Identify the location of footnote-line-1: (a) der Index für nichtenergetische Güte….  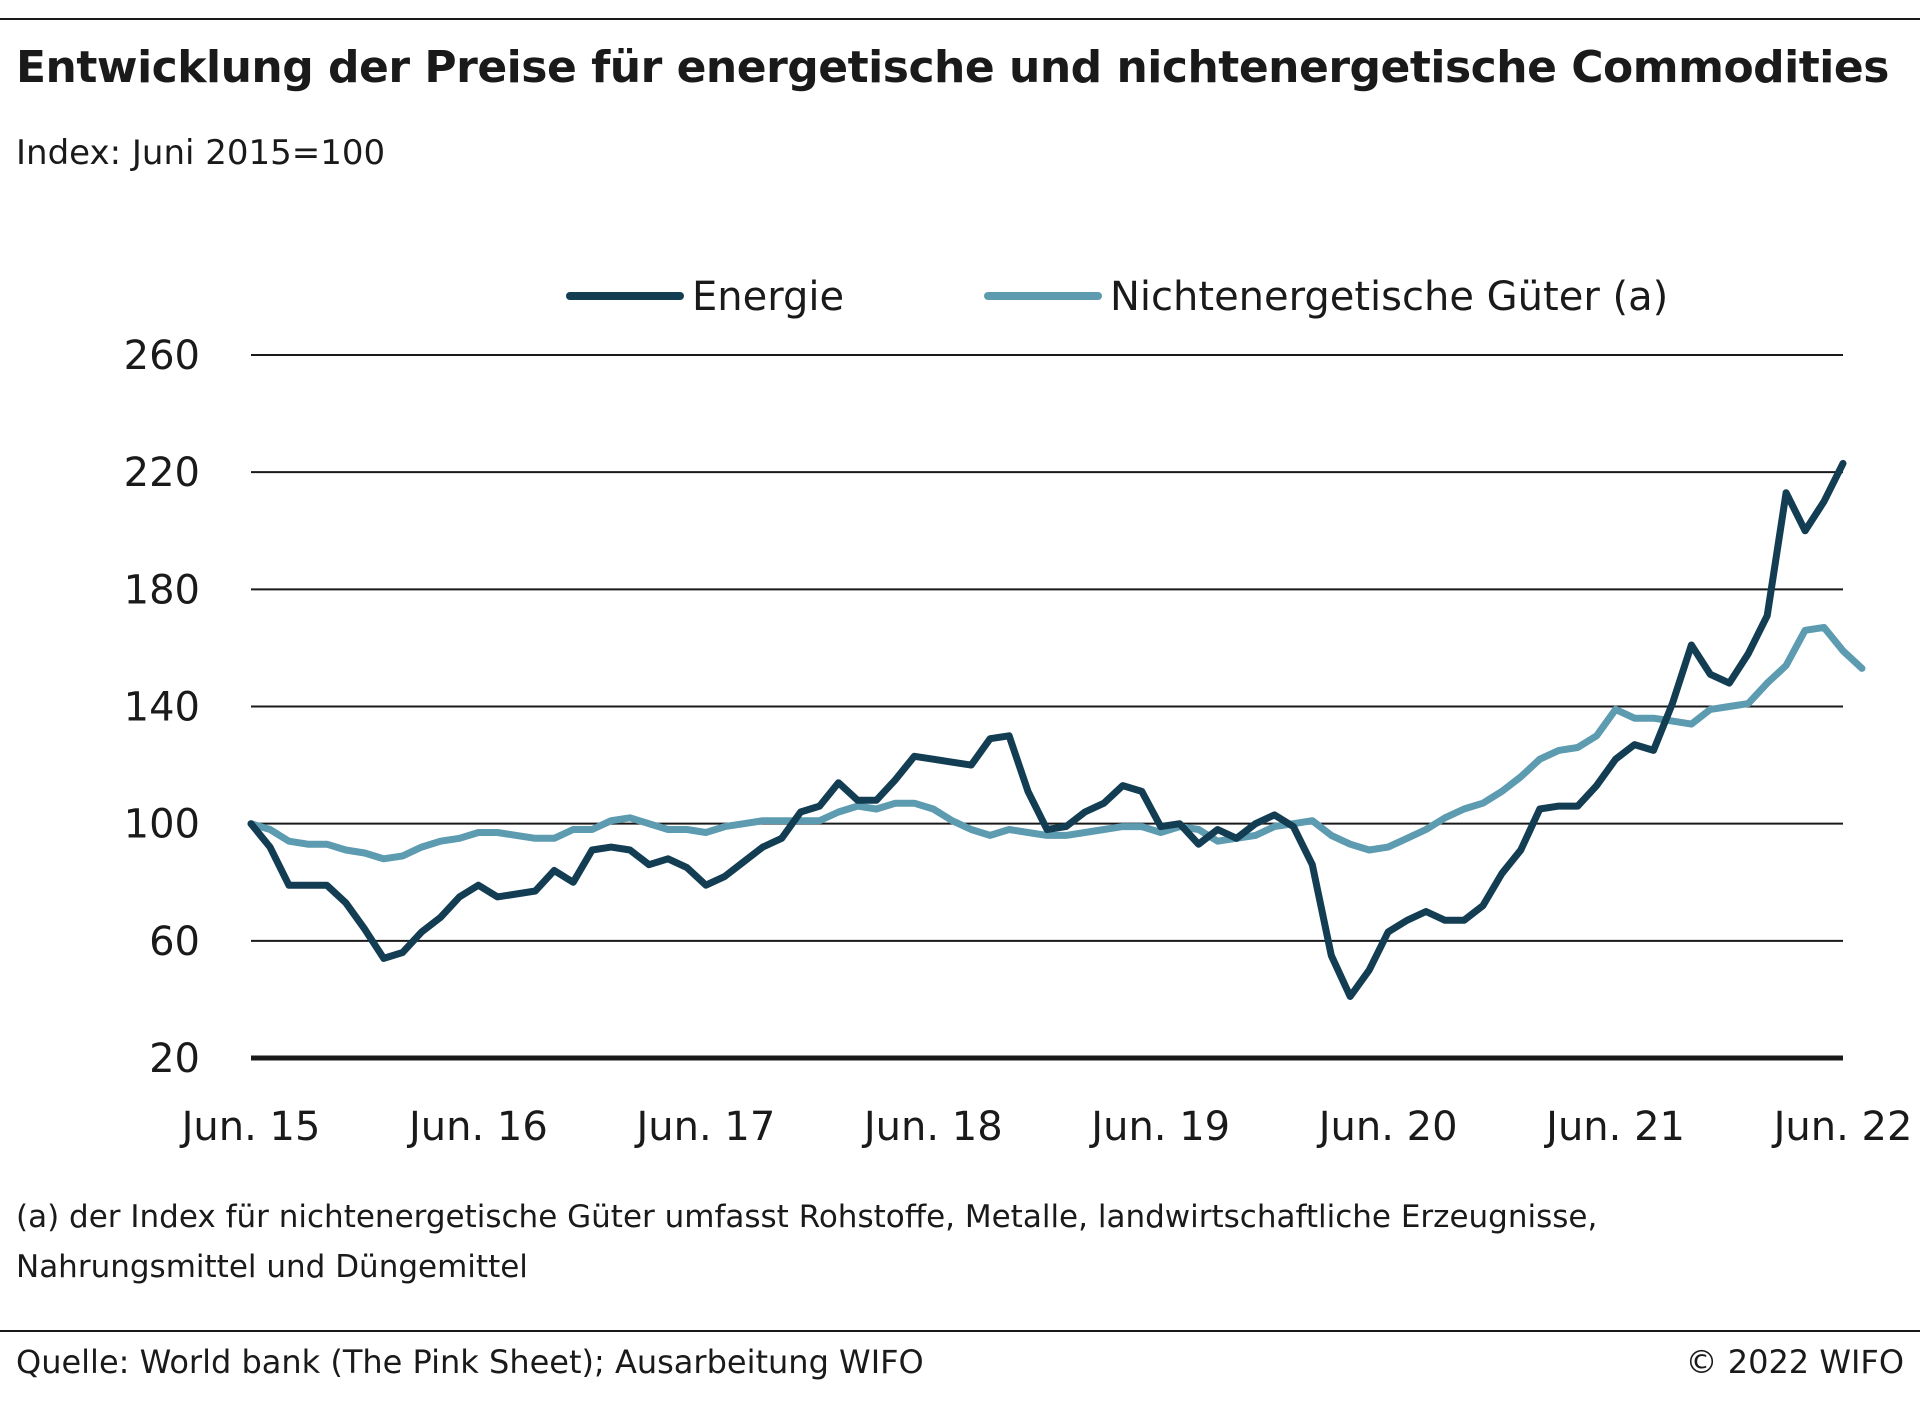
(807, 1217).